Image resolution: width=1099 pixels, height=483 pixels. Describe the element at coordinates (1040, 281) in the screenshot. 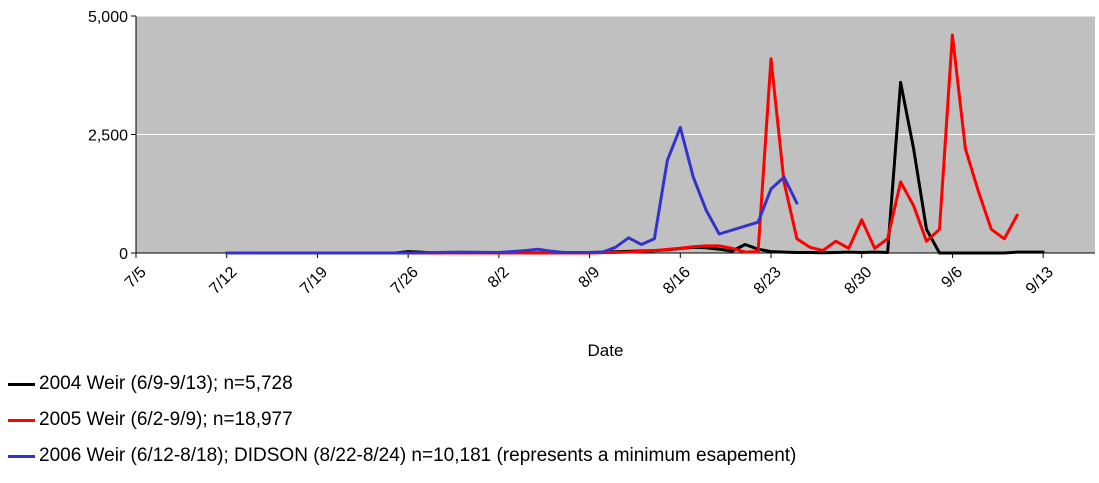

I see `x-tick-label: 9/13` at that location.